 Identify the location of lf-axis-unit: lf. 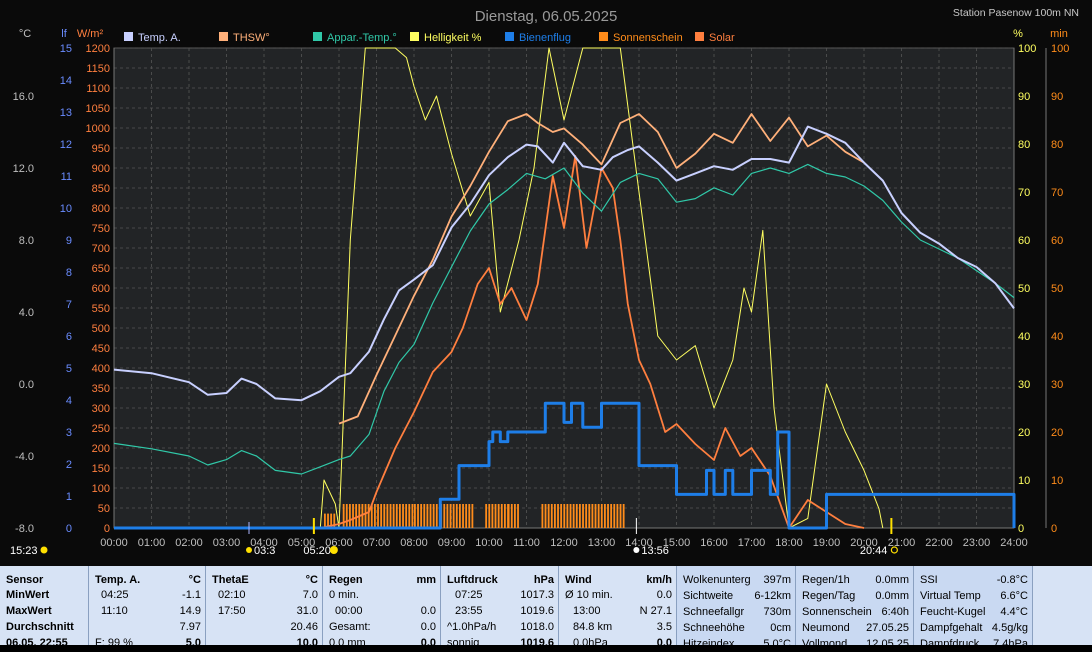
(64, 34).